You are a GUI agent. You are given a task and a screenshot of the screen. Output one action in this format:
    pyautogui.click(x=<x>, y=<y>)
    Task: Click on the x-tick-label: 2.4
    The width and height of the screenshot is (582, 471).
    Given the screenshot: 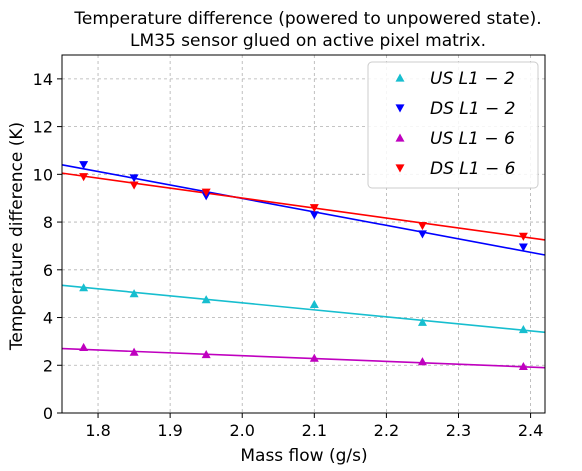 What is the action you would take?
    pyautogui.click(x=530, y=430)
    